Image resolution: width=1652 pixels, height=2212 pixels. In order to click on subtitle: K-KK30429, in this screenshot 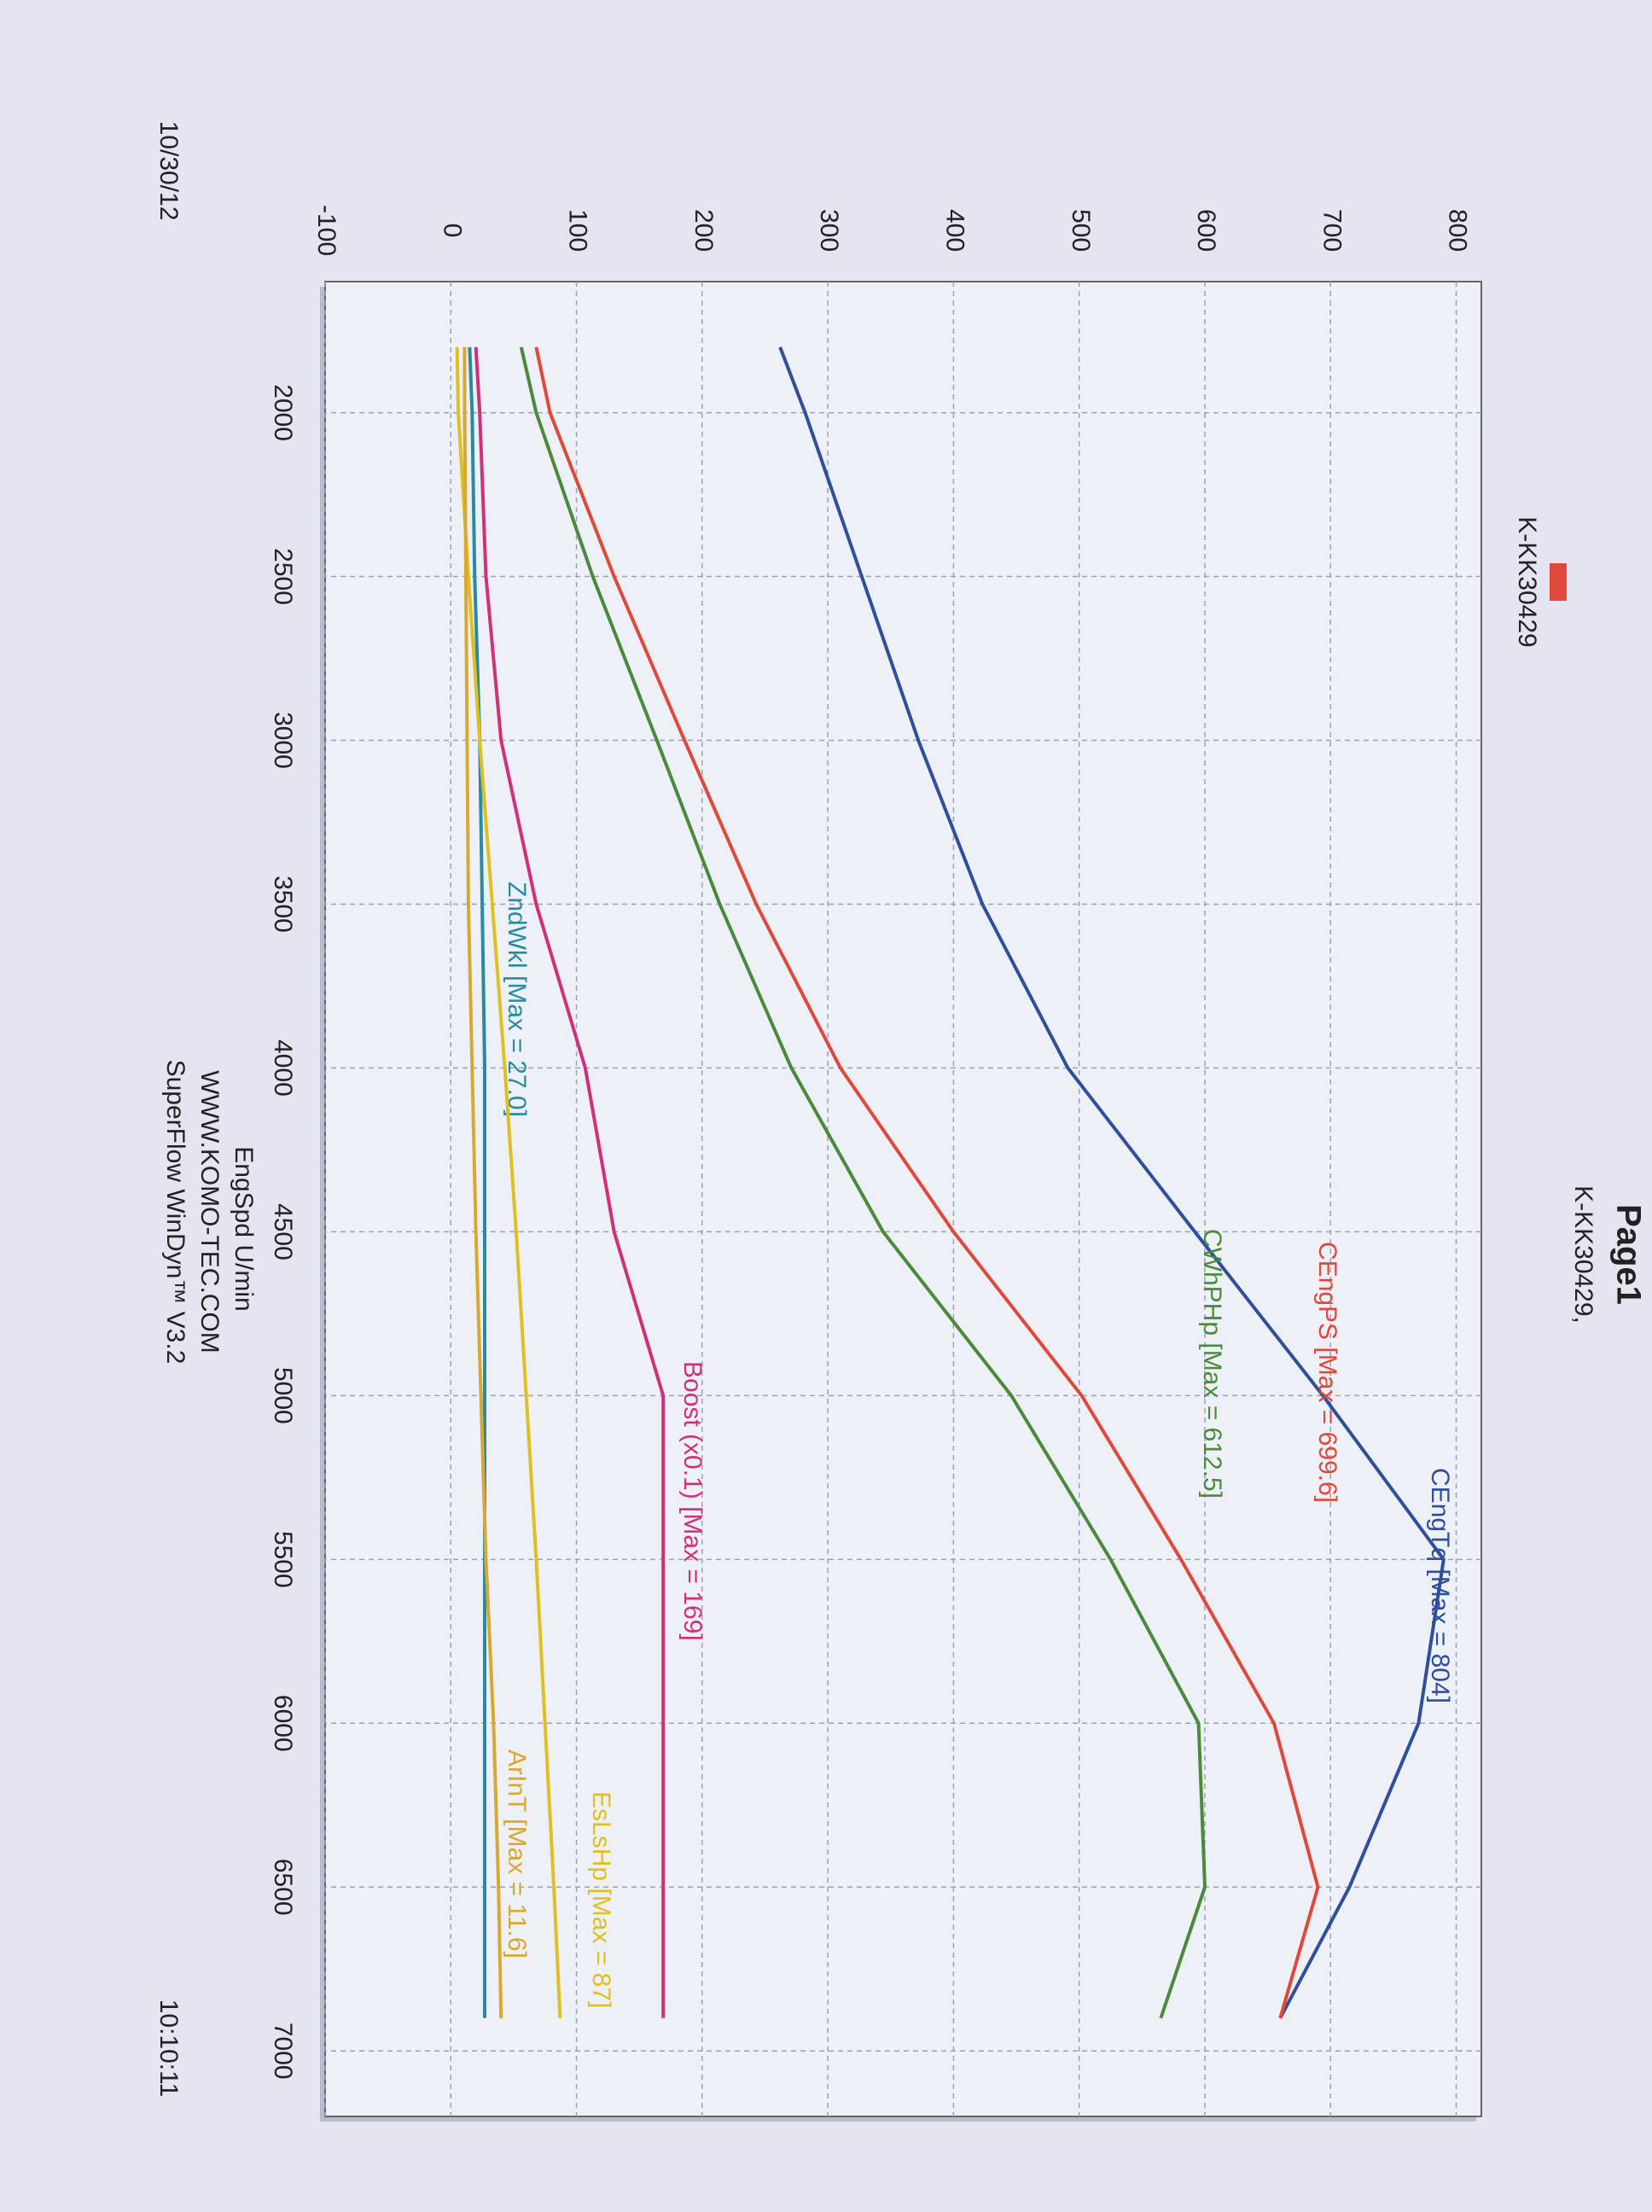, I will do `click(1583, 1254)`.